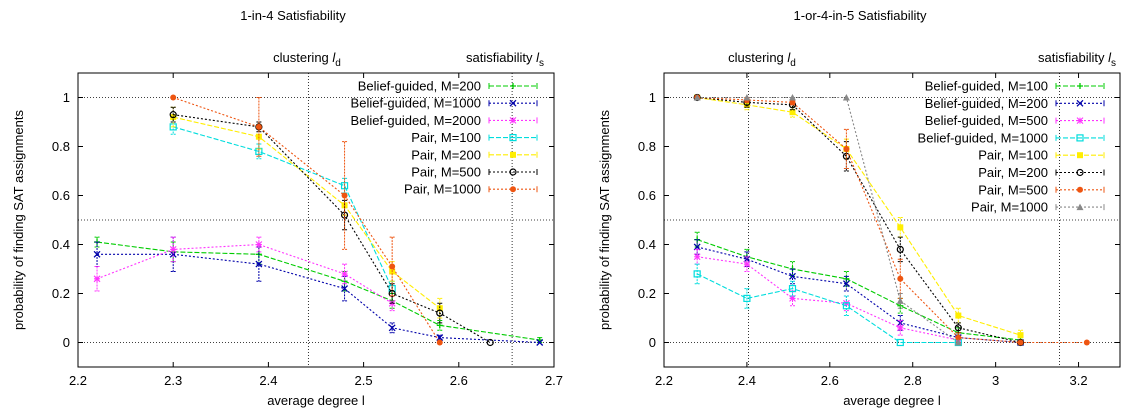 This screenshot has height=412, width=1131. What do you see at coordinates (604, 220) in the screenshot?
I see `y-axis-label: probability of finding SAT assignments` at bounding box center [604, 220].